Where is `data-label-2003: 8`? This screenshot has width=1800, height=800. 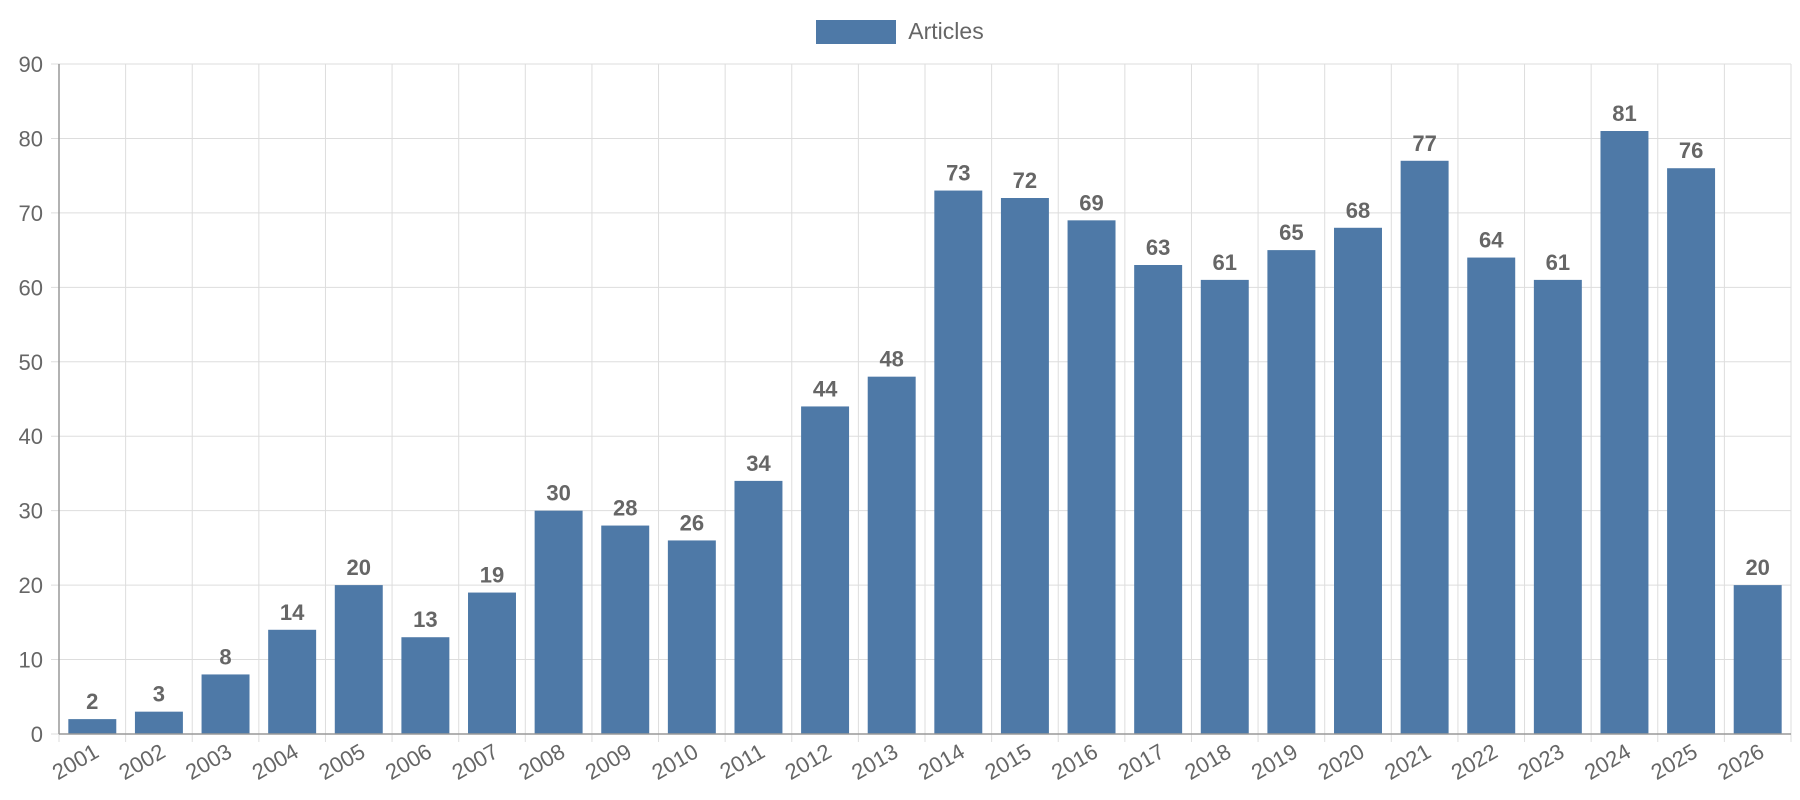 data-label-2003: 8 is located at coordinates (225, 656).